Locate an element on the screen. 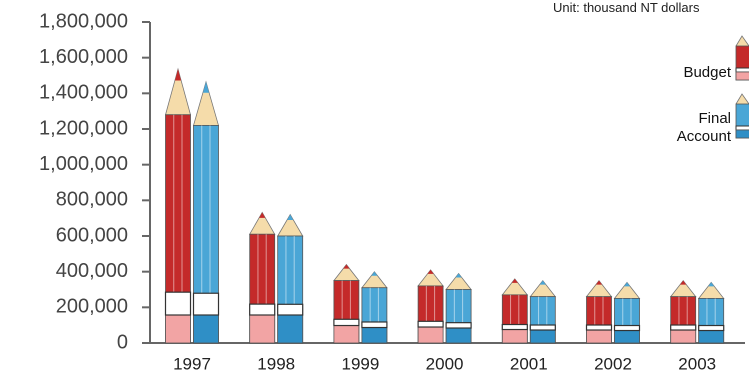 Image resolution: width=749 pixels, height=376 pixels. y-tick-label: 600,000 is located at coordinates (92, 235).